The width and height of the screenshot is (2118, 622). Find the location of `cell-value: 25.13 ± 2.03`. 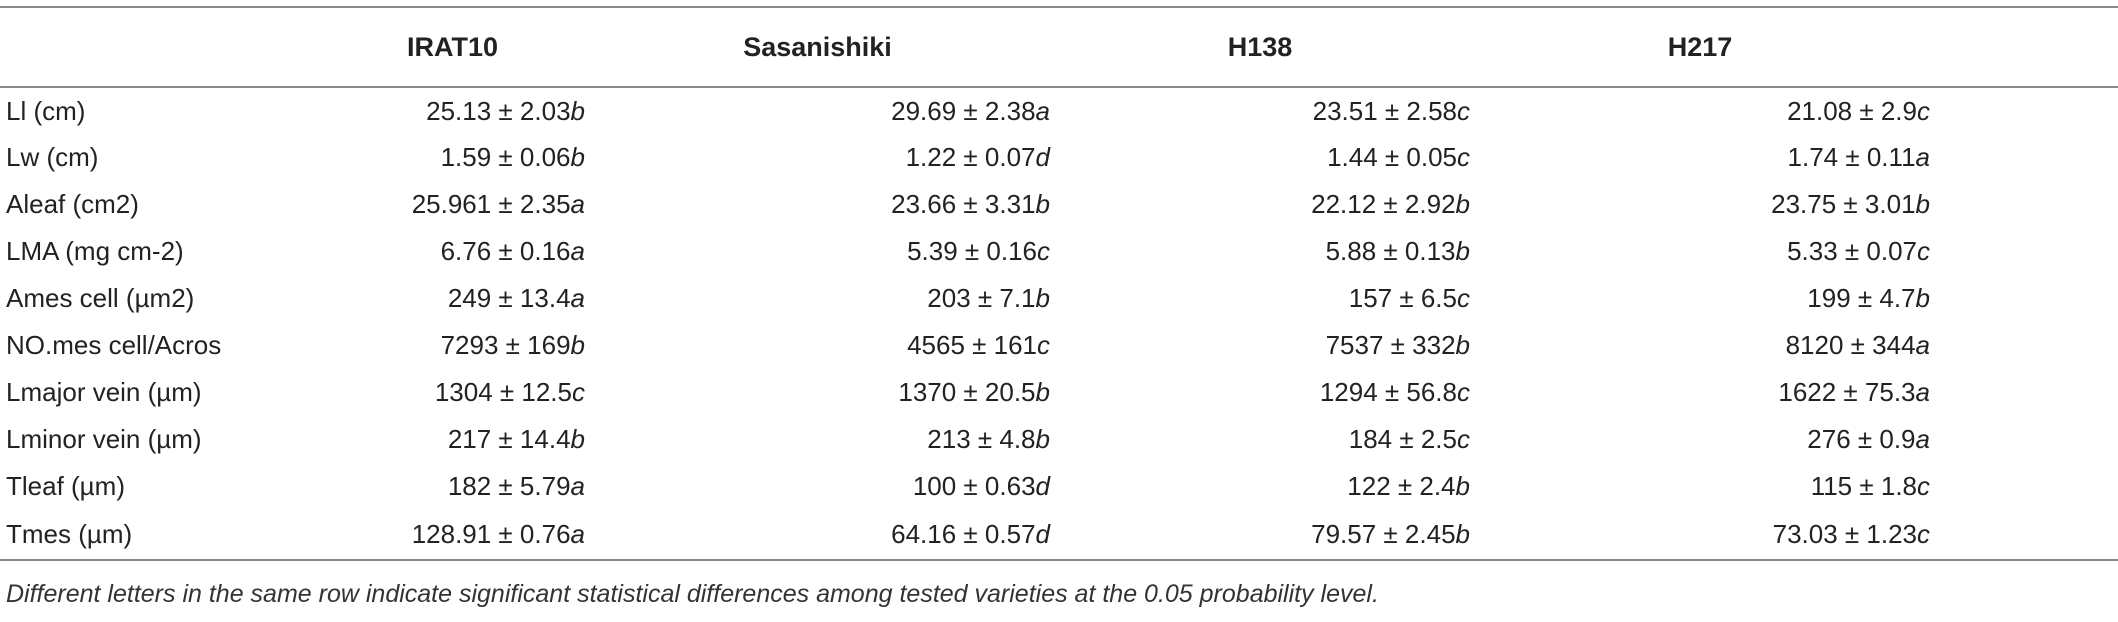

cell-value: 25.13 ± 2.03 is located at coordinates (498, 110).